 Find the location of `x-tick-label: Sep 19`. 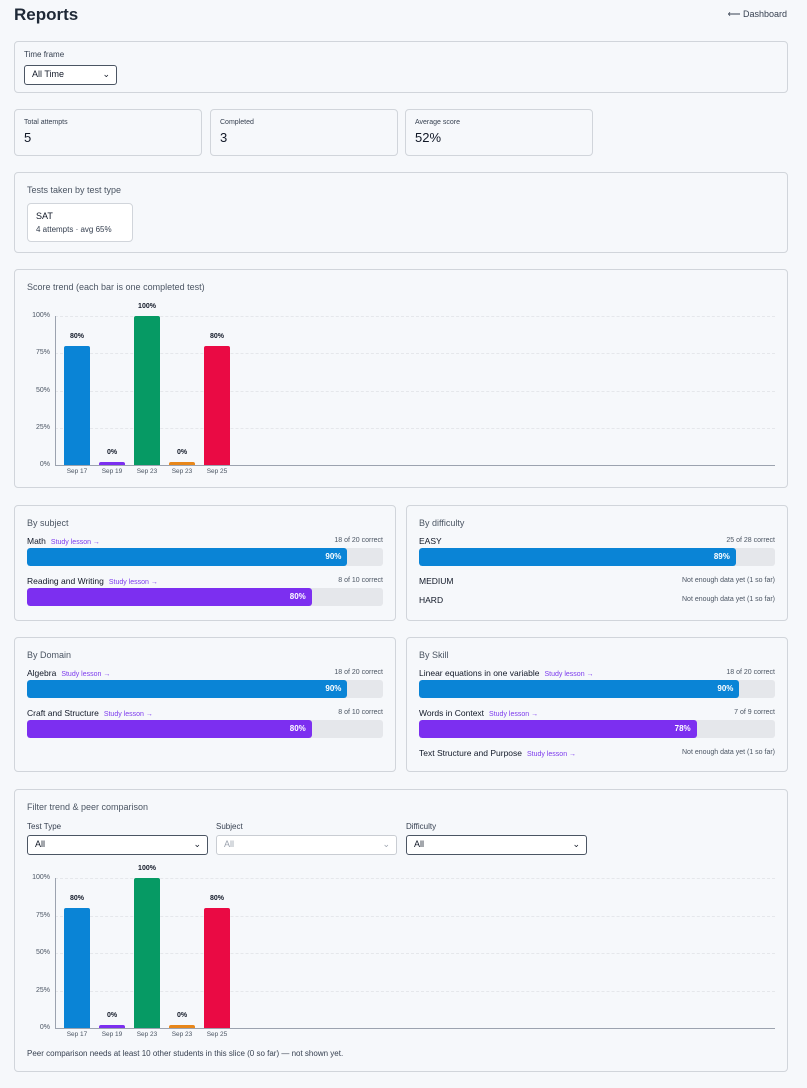

x-tick-label: Sep 19 is located at coordinates (112, 1034).